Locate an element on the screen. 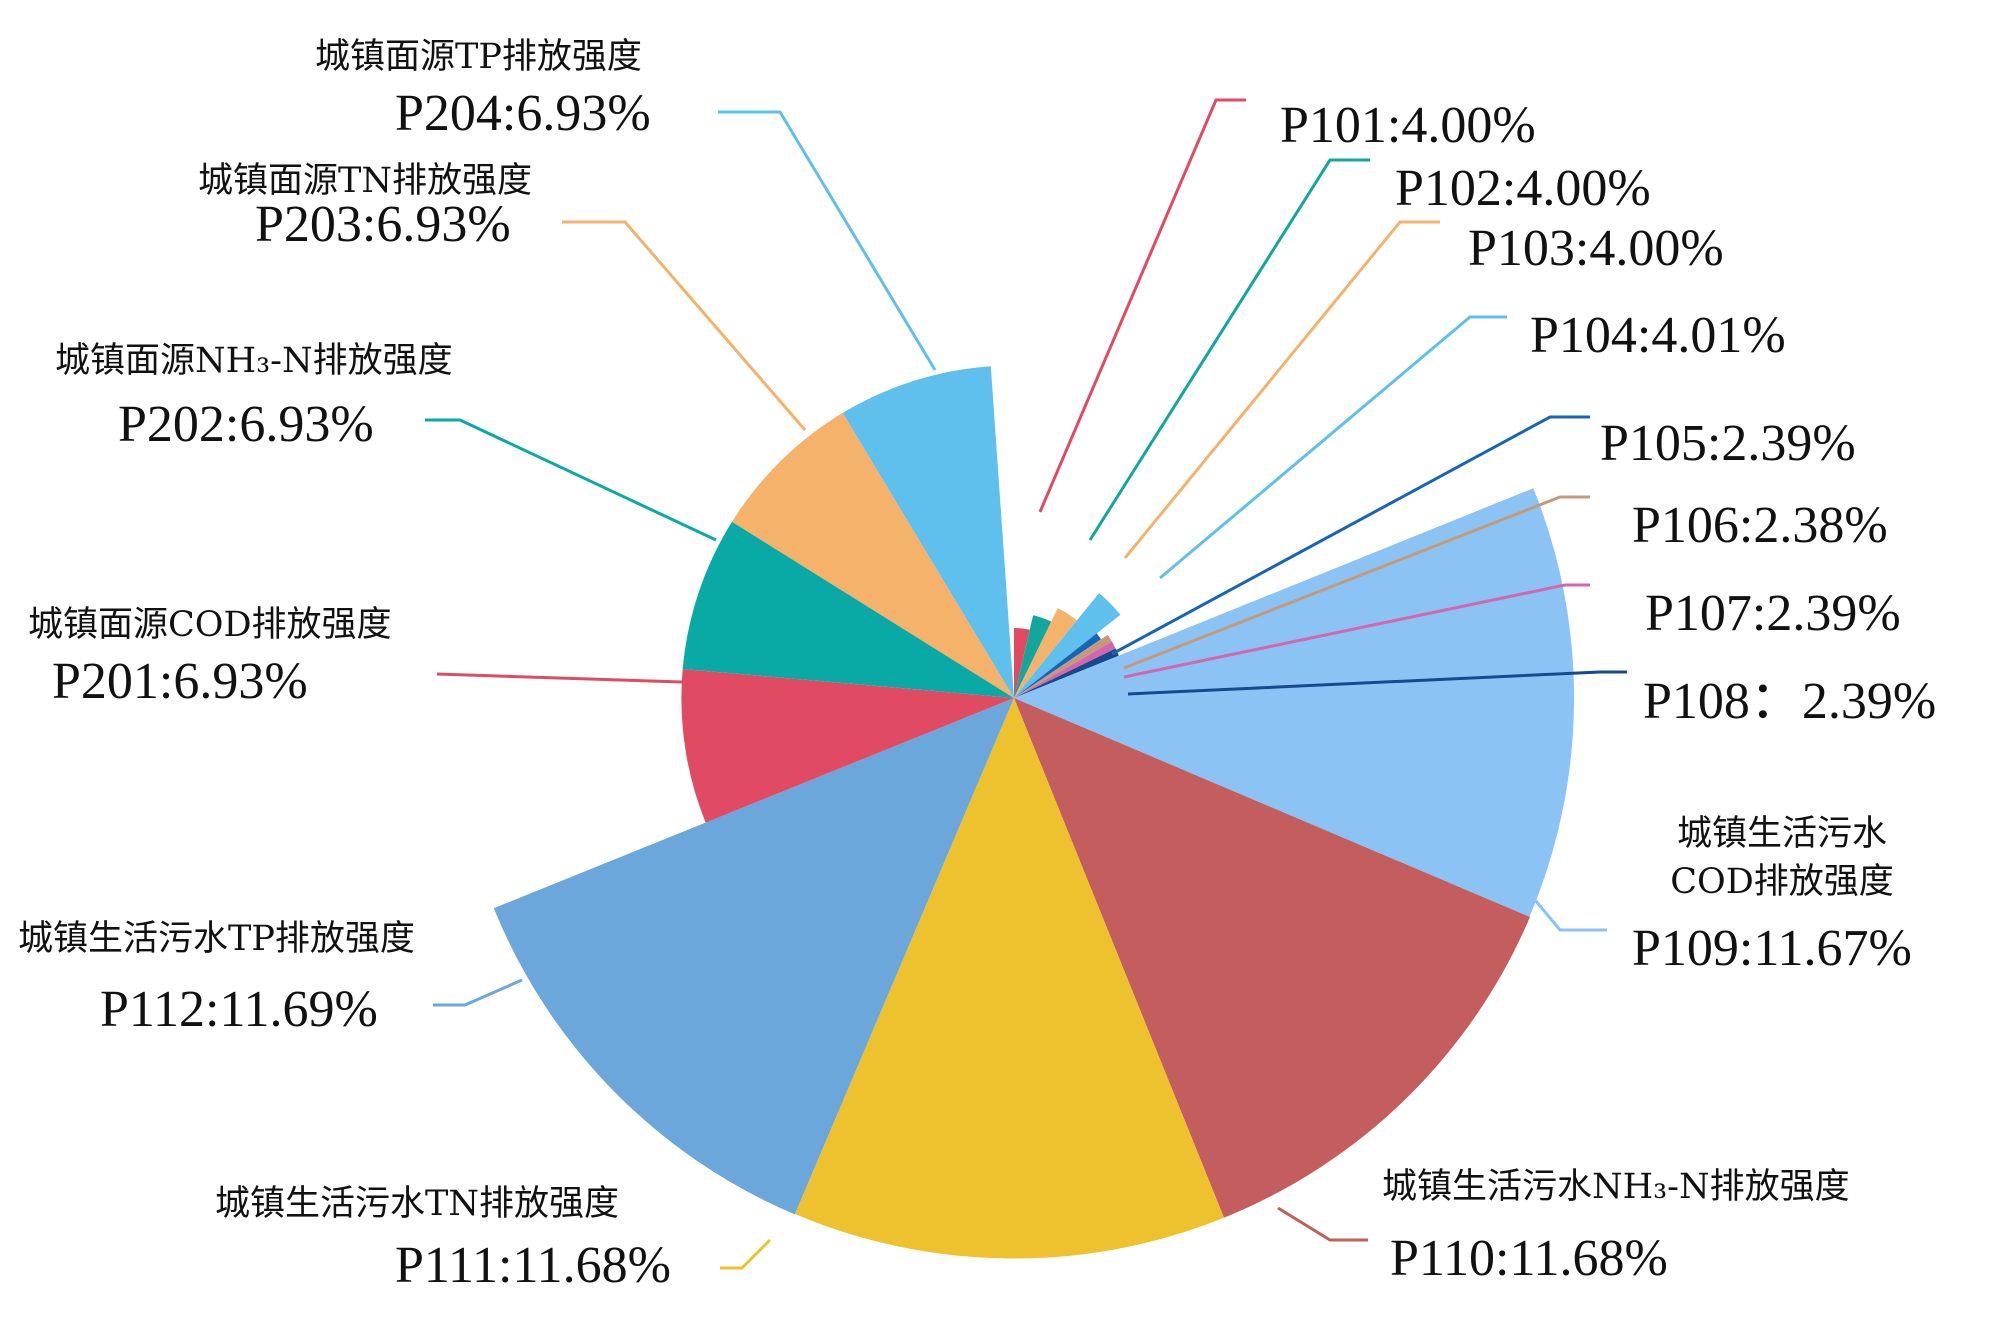 The image size is (2000, 1331). pie-slice-p106 is located at coordinates (1063, 666).